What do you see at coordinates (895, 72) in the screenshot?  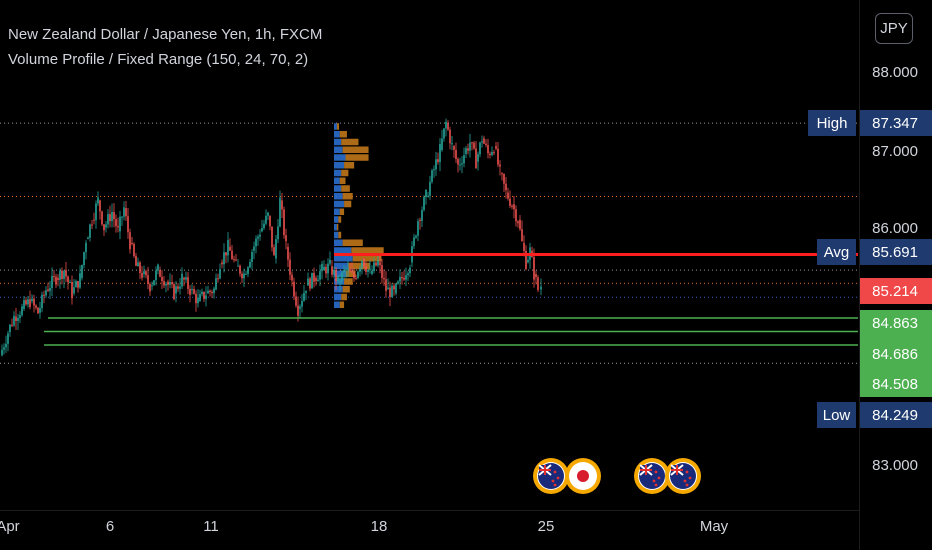 I see `price-tick-label: 88.000` at bounding box center [895, 72].